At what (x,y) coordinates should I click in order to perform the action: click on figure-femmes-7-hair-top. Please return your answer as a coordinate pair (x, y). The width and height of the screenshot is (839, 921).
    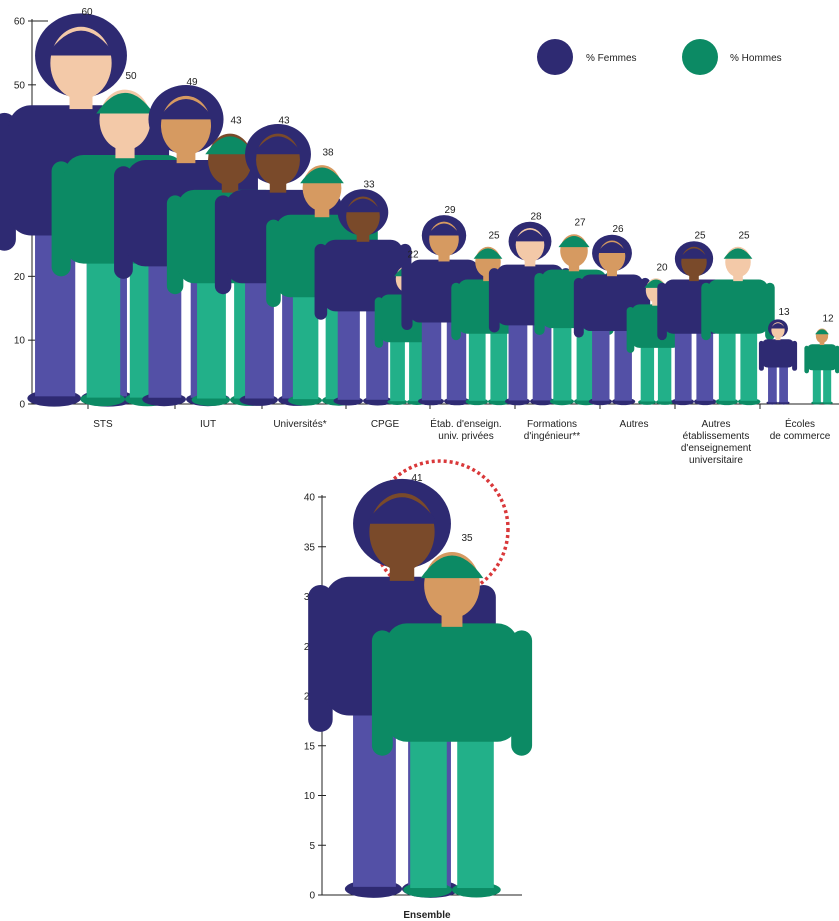
    Looking at the image, I should click on (694, 253).